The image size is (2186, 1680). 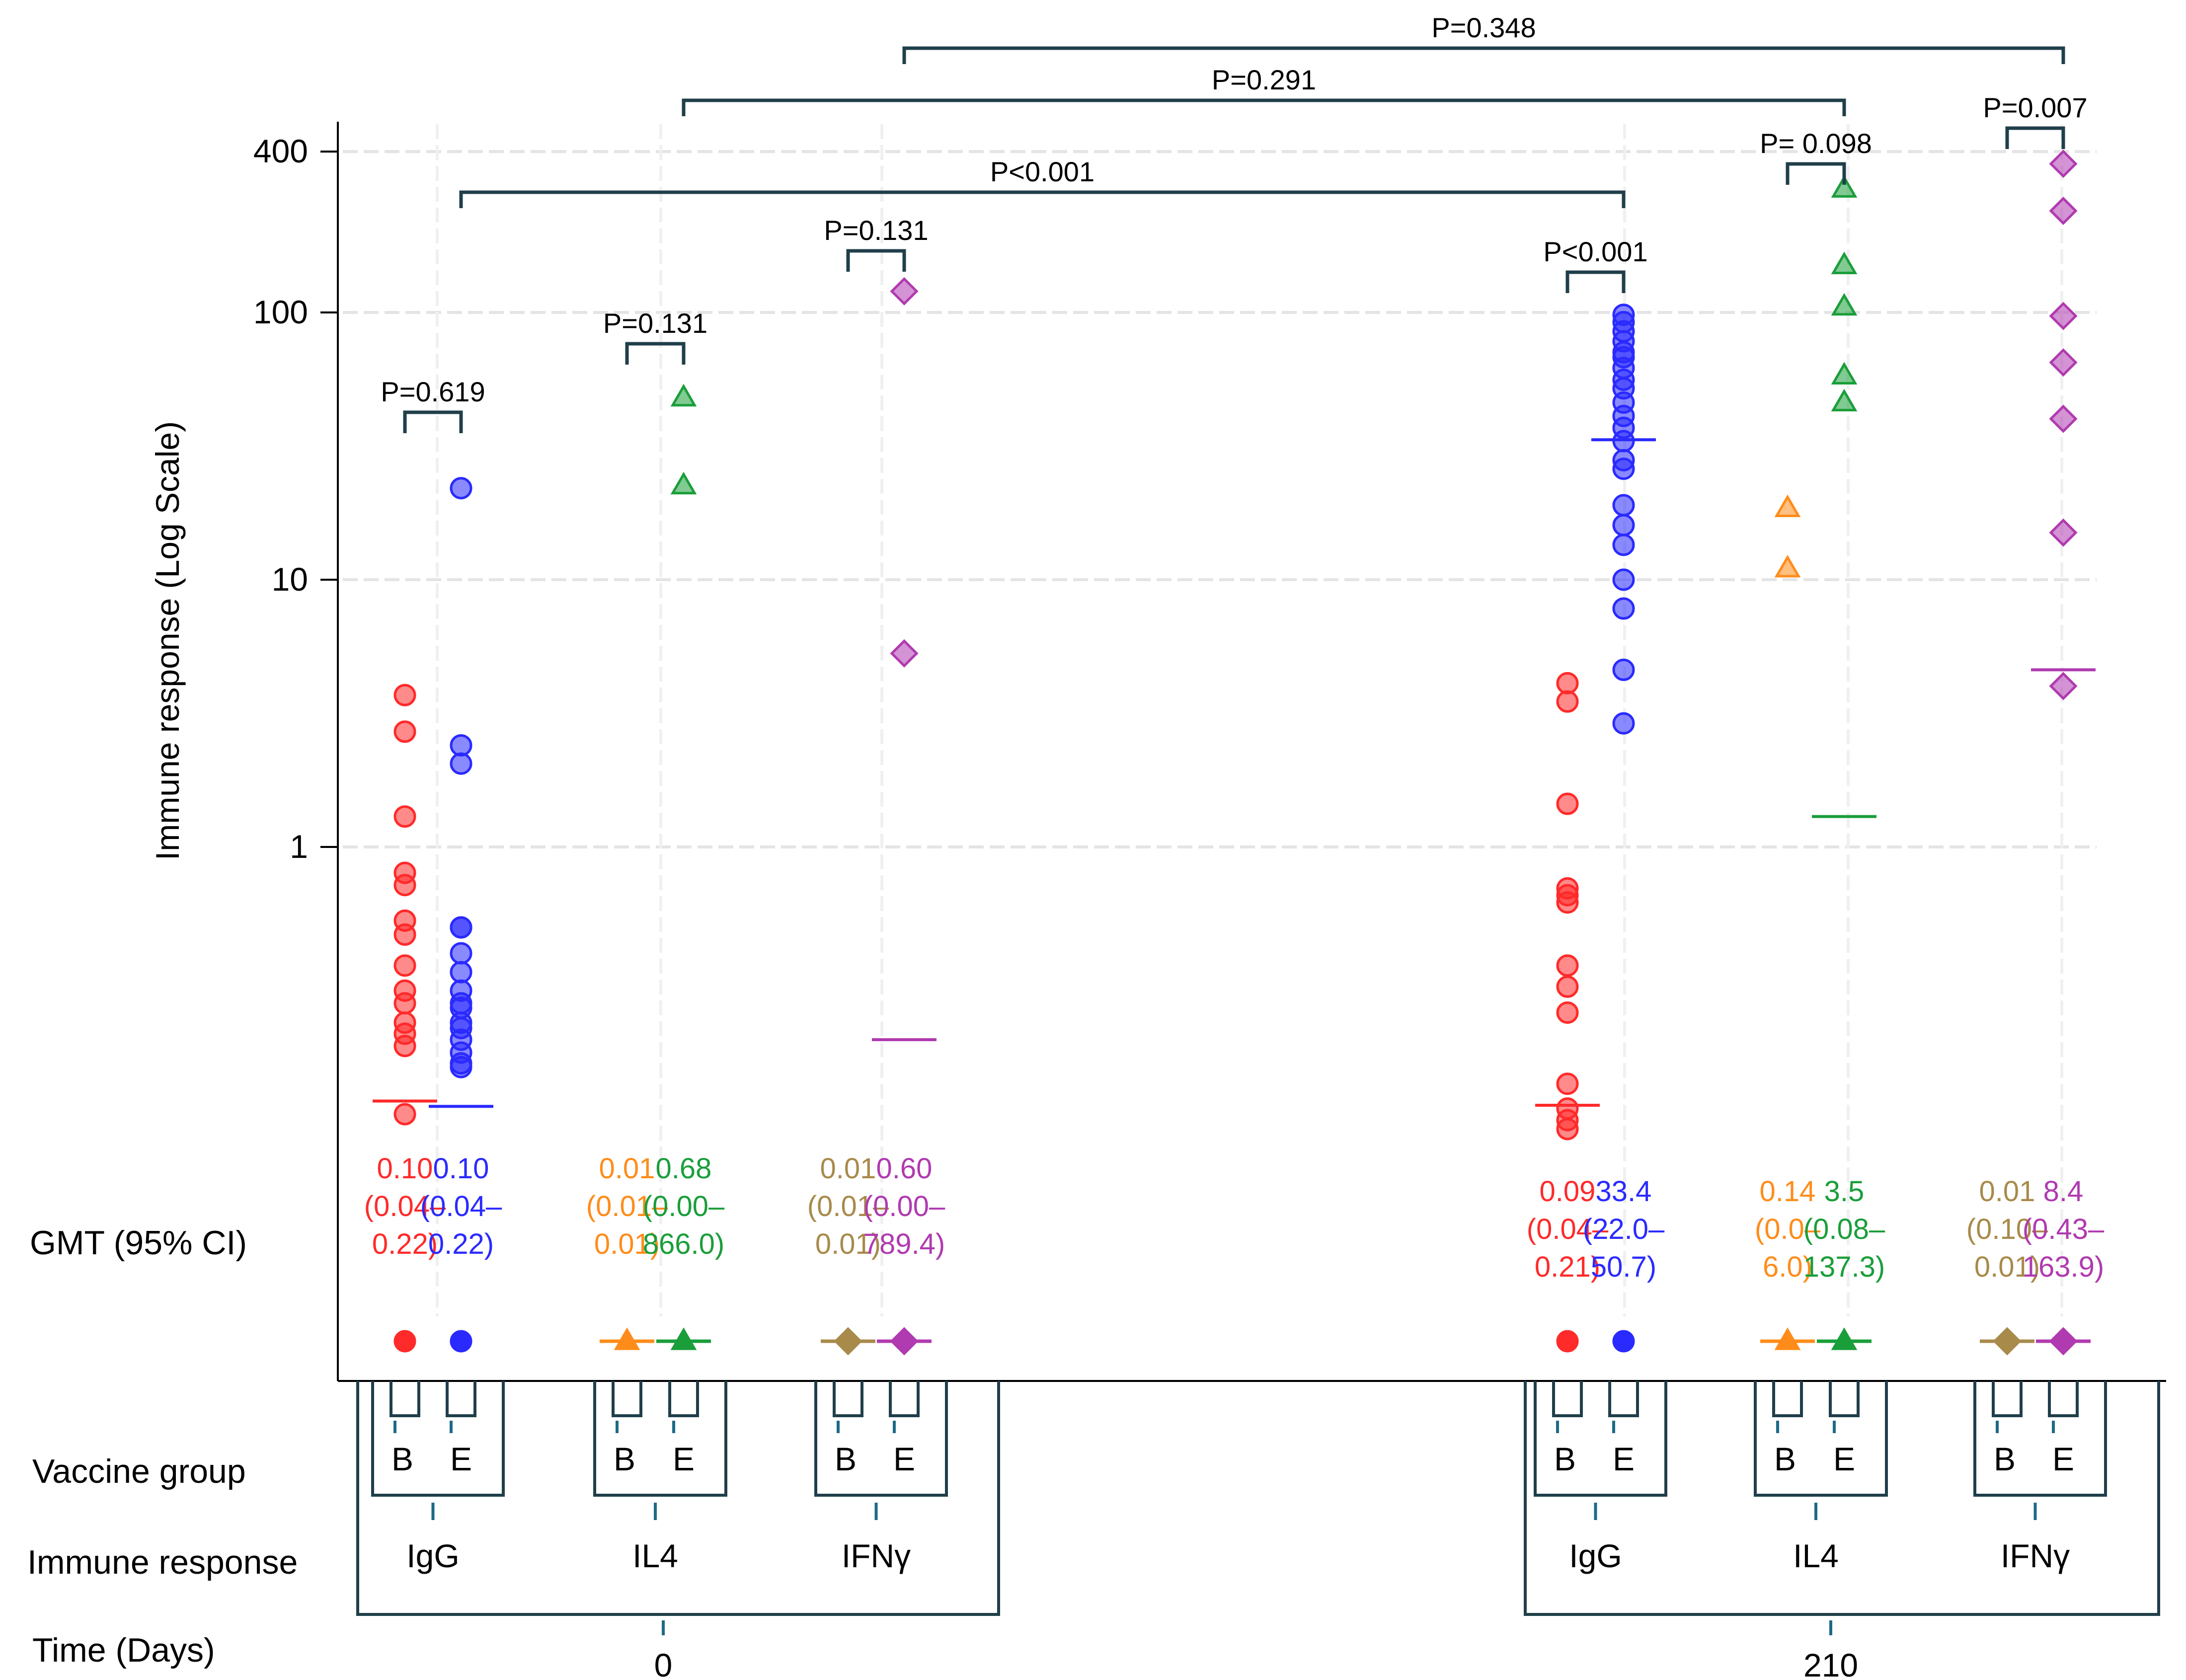 What do you see at coordinates (2064, 1229) in the screenshot?
I see `gmt-text-d210-ifn-e-1: (0.43–` at bounding box center [2064, 1229].